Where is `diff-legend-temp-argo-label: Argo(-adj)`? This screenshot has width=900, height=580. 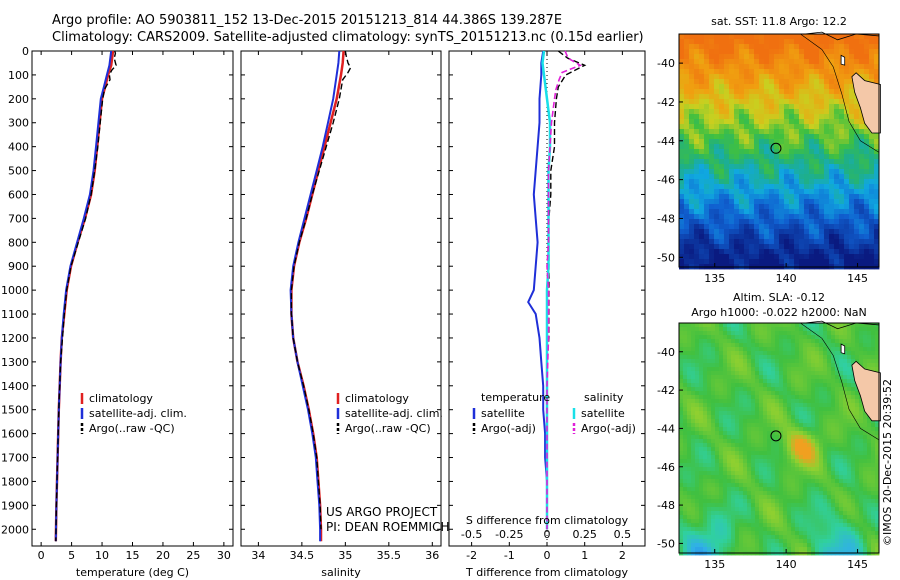
diff-legend-temp-argo-label: Argo(-adj) is located at coordinates (508, 428).